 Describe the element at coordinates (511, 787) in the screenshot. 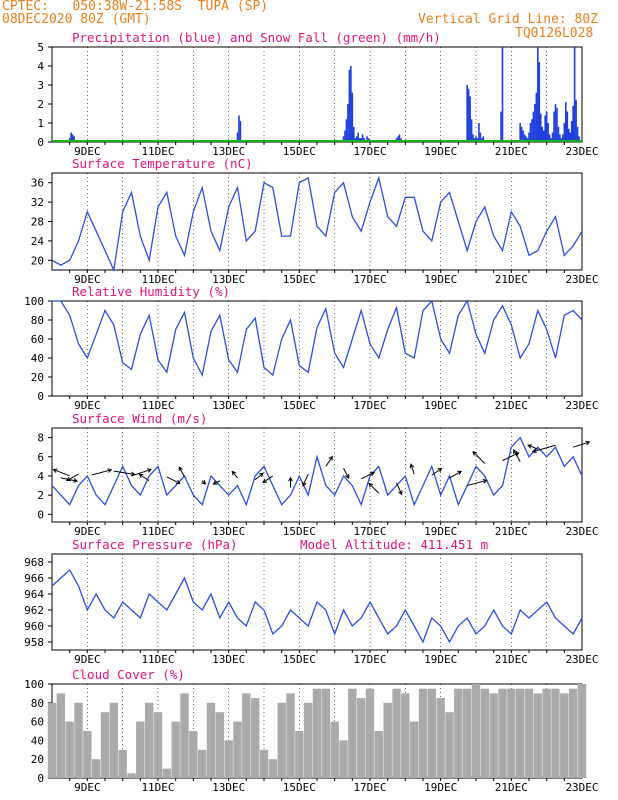

I see `cloud-xtick-label: 21DEC` at that location.